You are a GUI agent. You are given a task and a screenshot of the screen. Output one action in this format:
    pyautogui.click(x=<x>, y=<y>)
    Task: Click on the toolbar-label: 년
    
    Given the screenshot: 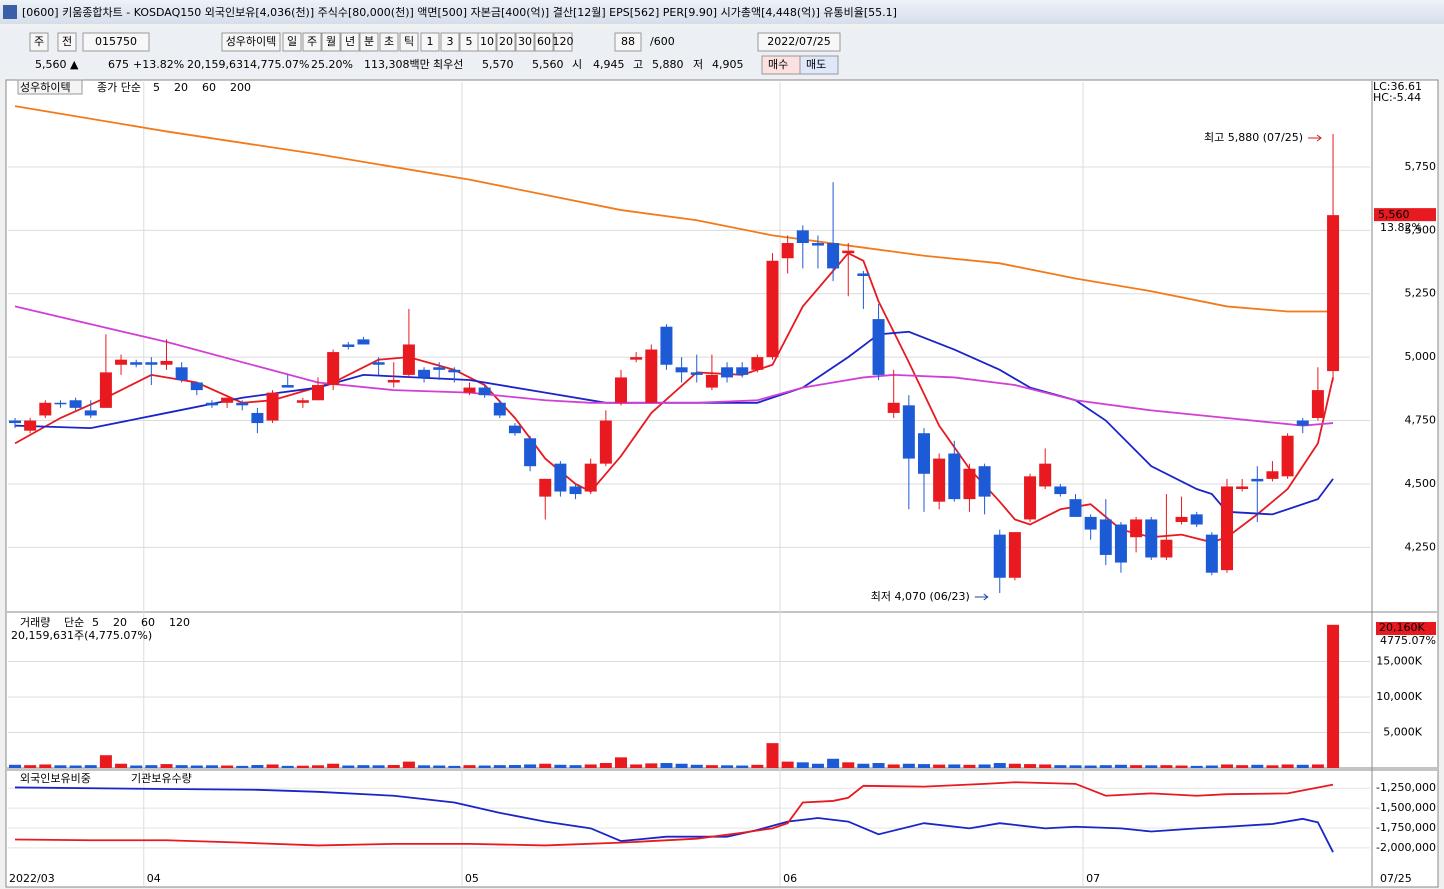 What is the action you would take?
    pyautogui.click(x=350, y=41)
    